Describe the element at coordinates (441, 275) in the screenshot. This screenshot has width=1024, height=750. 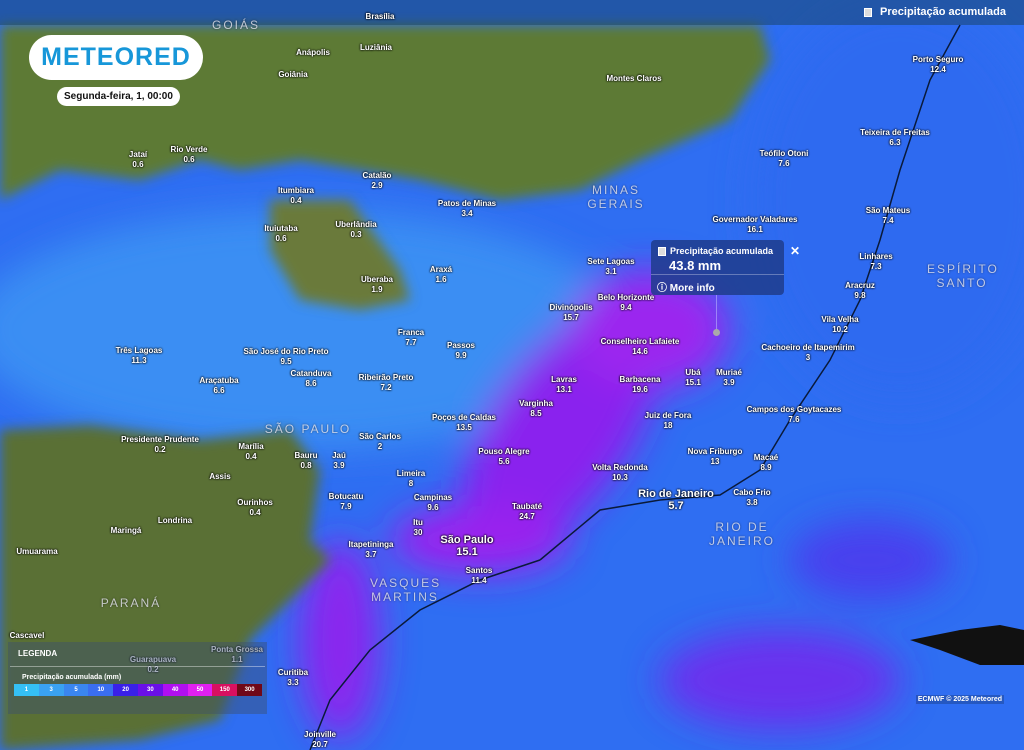
I see `city-label: Araxá 1.6` at that location.